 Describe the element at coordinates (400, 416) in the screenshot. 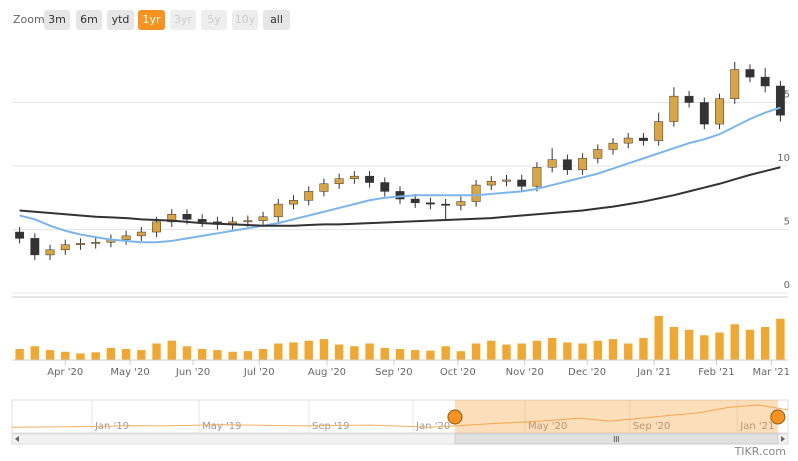

I see `navigator-line` at that location.